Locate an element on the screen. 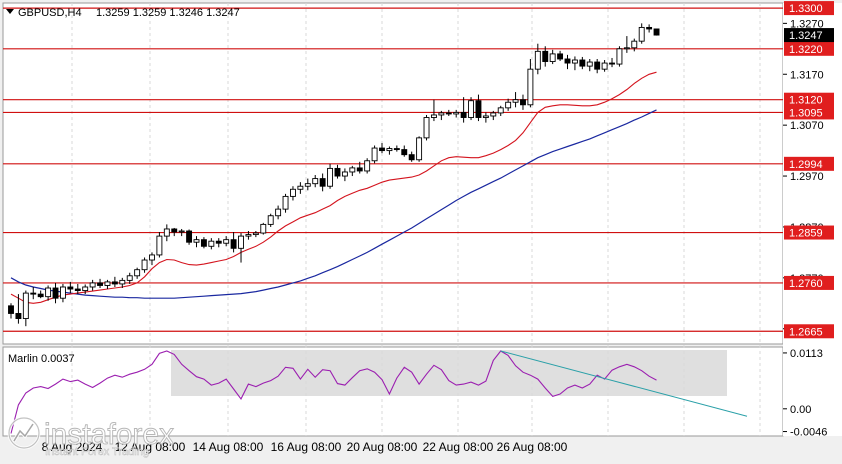 The width and height of the screenshot is (842, 464). current-price-label: 1.3247 is located at coordinates (806, 36).